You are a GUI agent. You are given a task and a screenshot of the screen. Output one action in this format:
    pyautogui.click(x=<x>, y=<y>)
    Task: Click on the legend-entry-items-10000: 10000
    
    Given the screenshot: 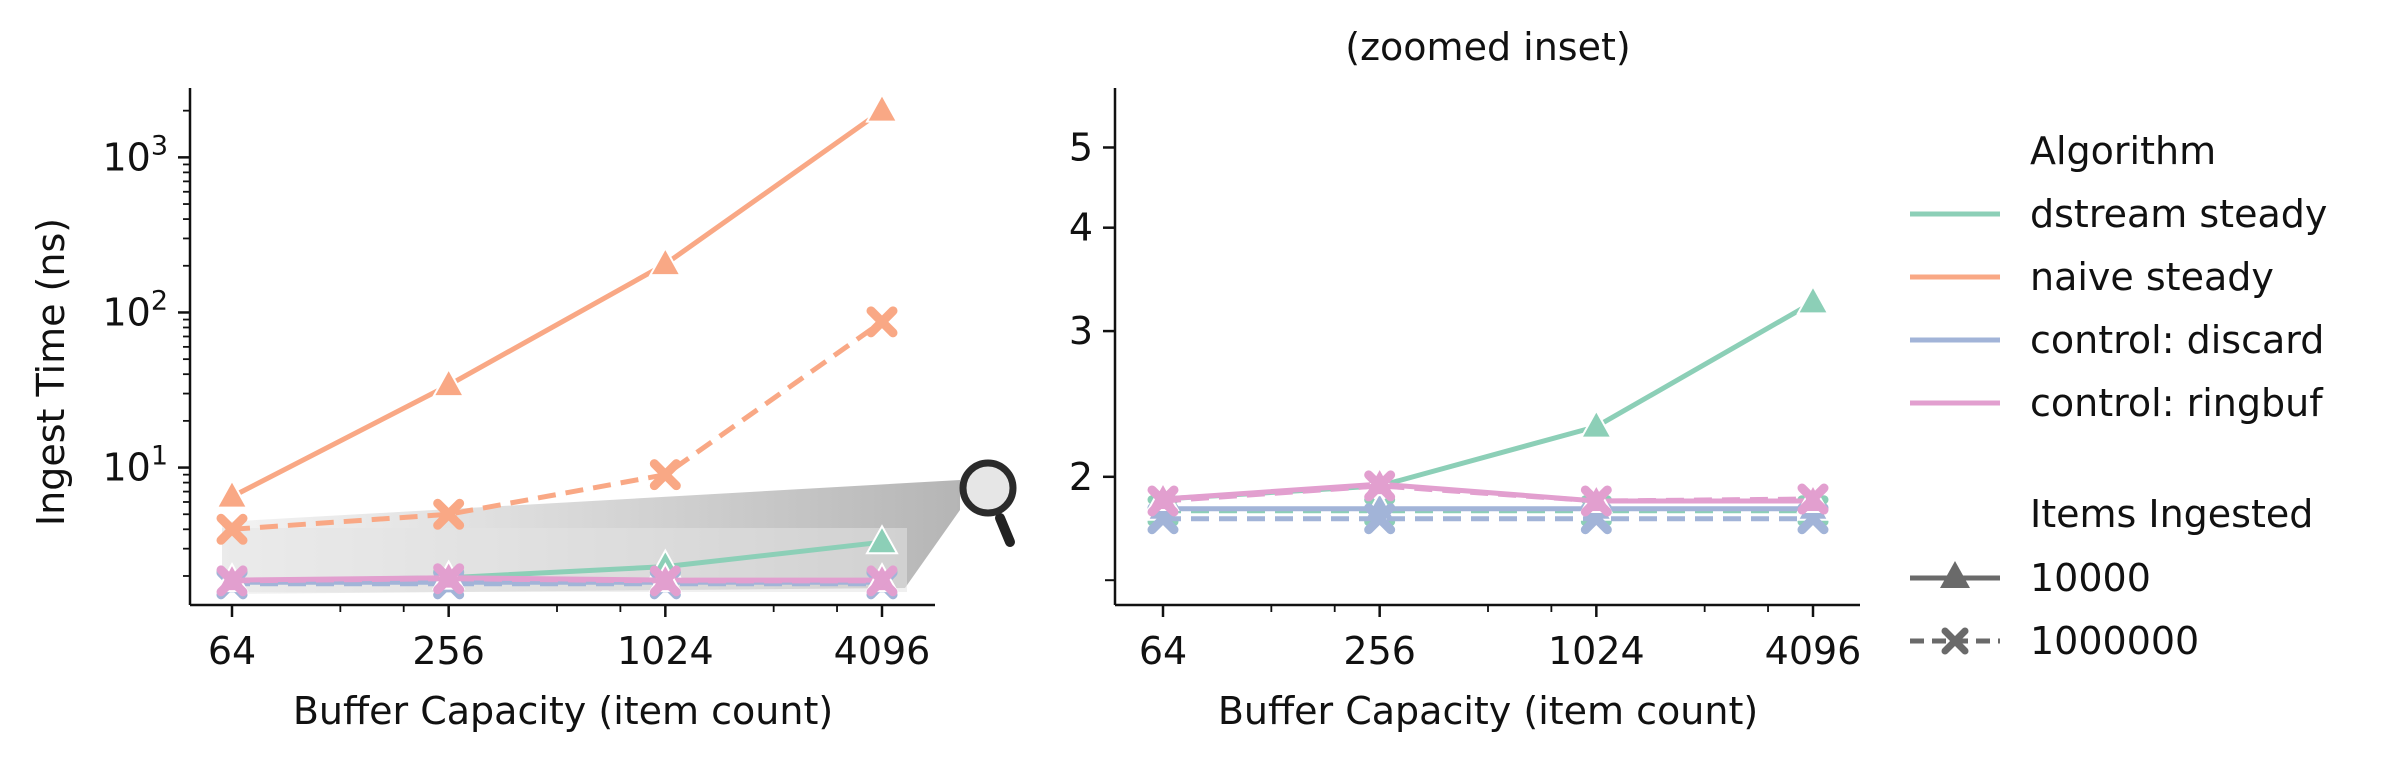 What is the action you would take?
    pyautogui.click(x=2030, y=578)
    